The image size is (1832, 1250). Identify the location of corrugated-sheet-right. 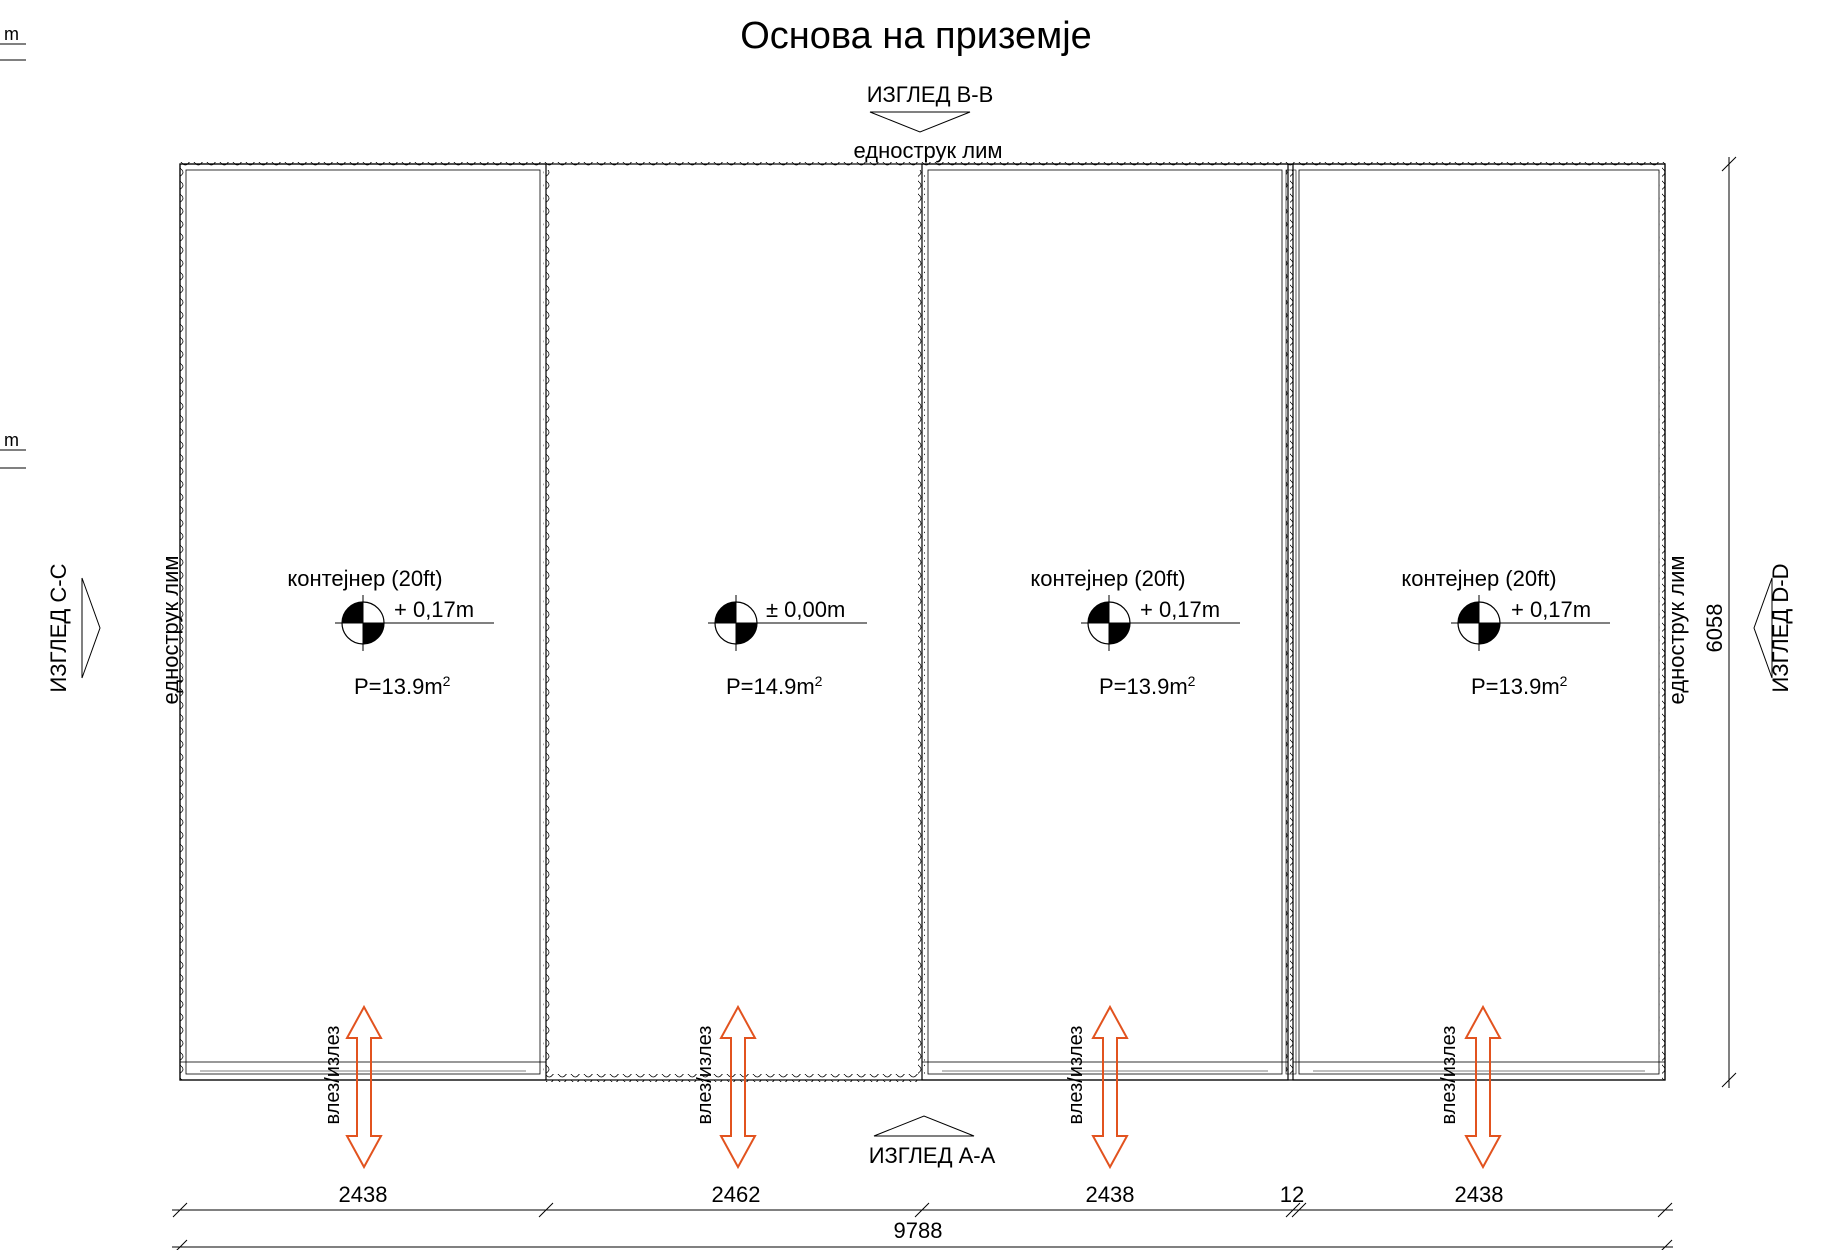
(1663, 622).